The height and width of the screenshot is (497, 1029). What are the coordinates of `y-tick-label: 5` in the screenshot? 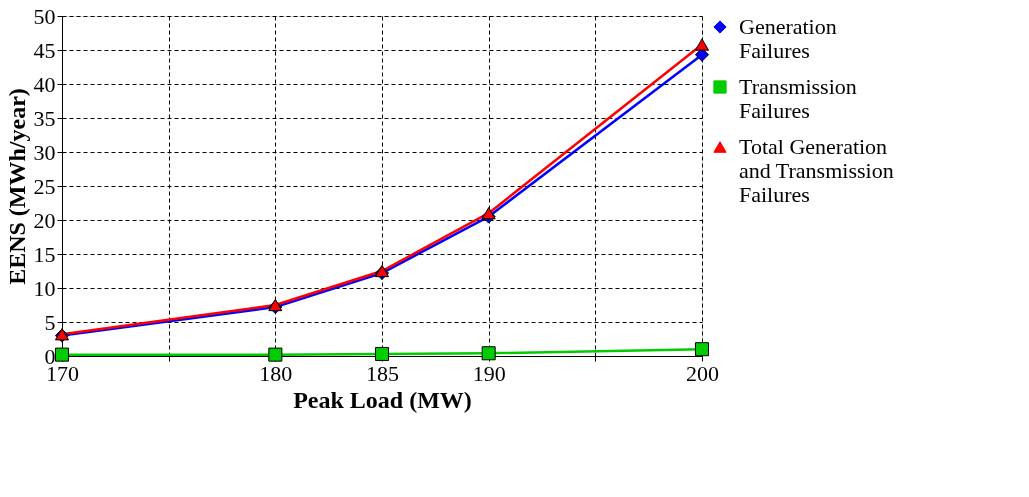 It's located at (50, 322).